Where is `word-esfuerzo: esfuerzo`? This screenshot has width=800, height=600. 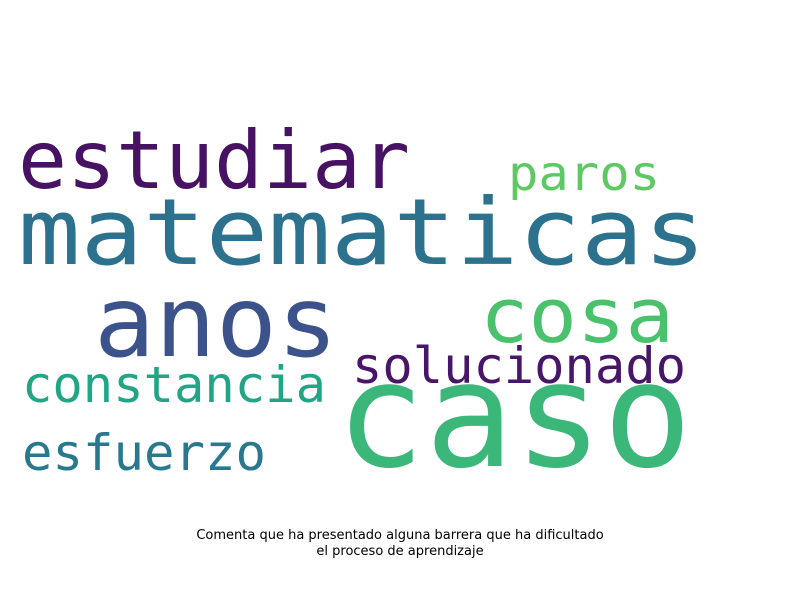
word-esfuerzo: esfuerzo is located at coordinates (144, 453).